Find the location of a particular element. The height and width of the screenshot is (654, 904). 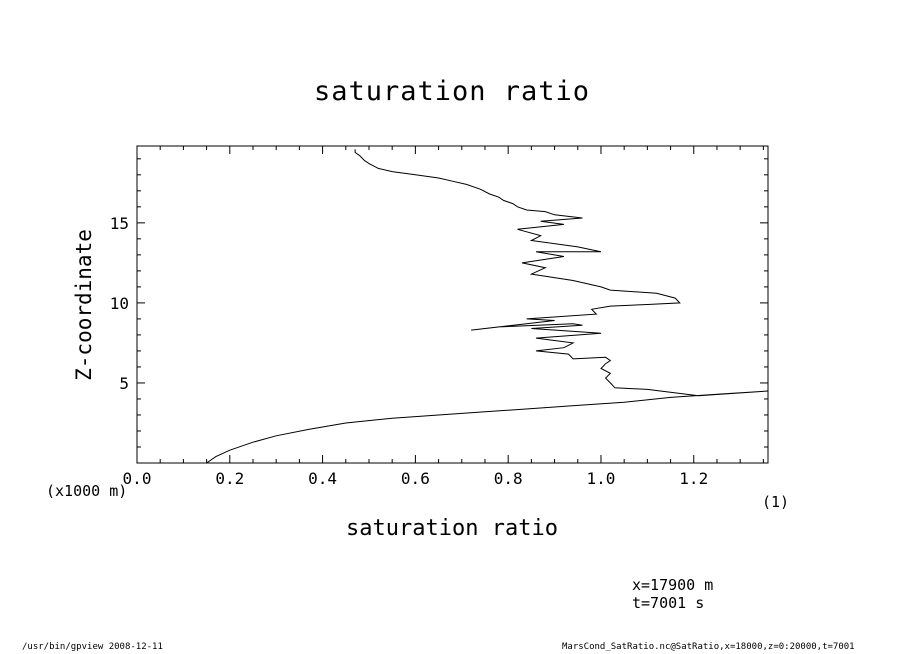

y-tick-label: 10 is located at coordinates (119, 303).